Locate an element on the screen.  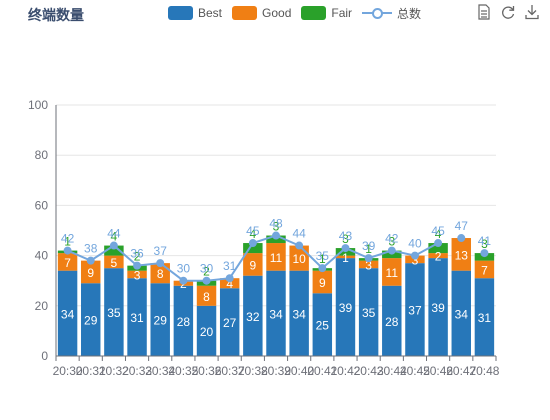
x-tick-label: 20:38 is located at coordinates (253, 371).